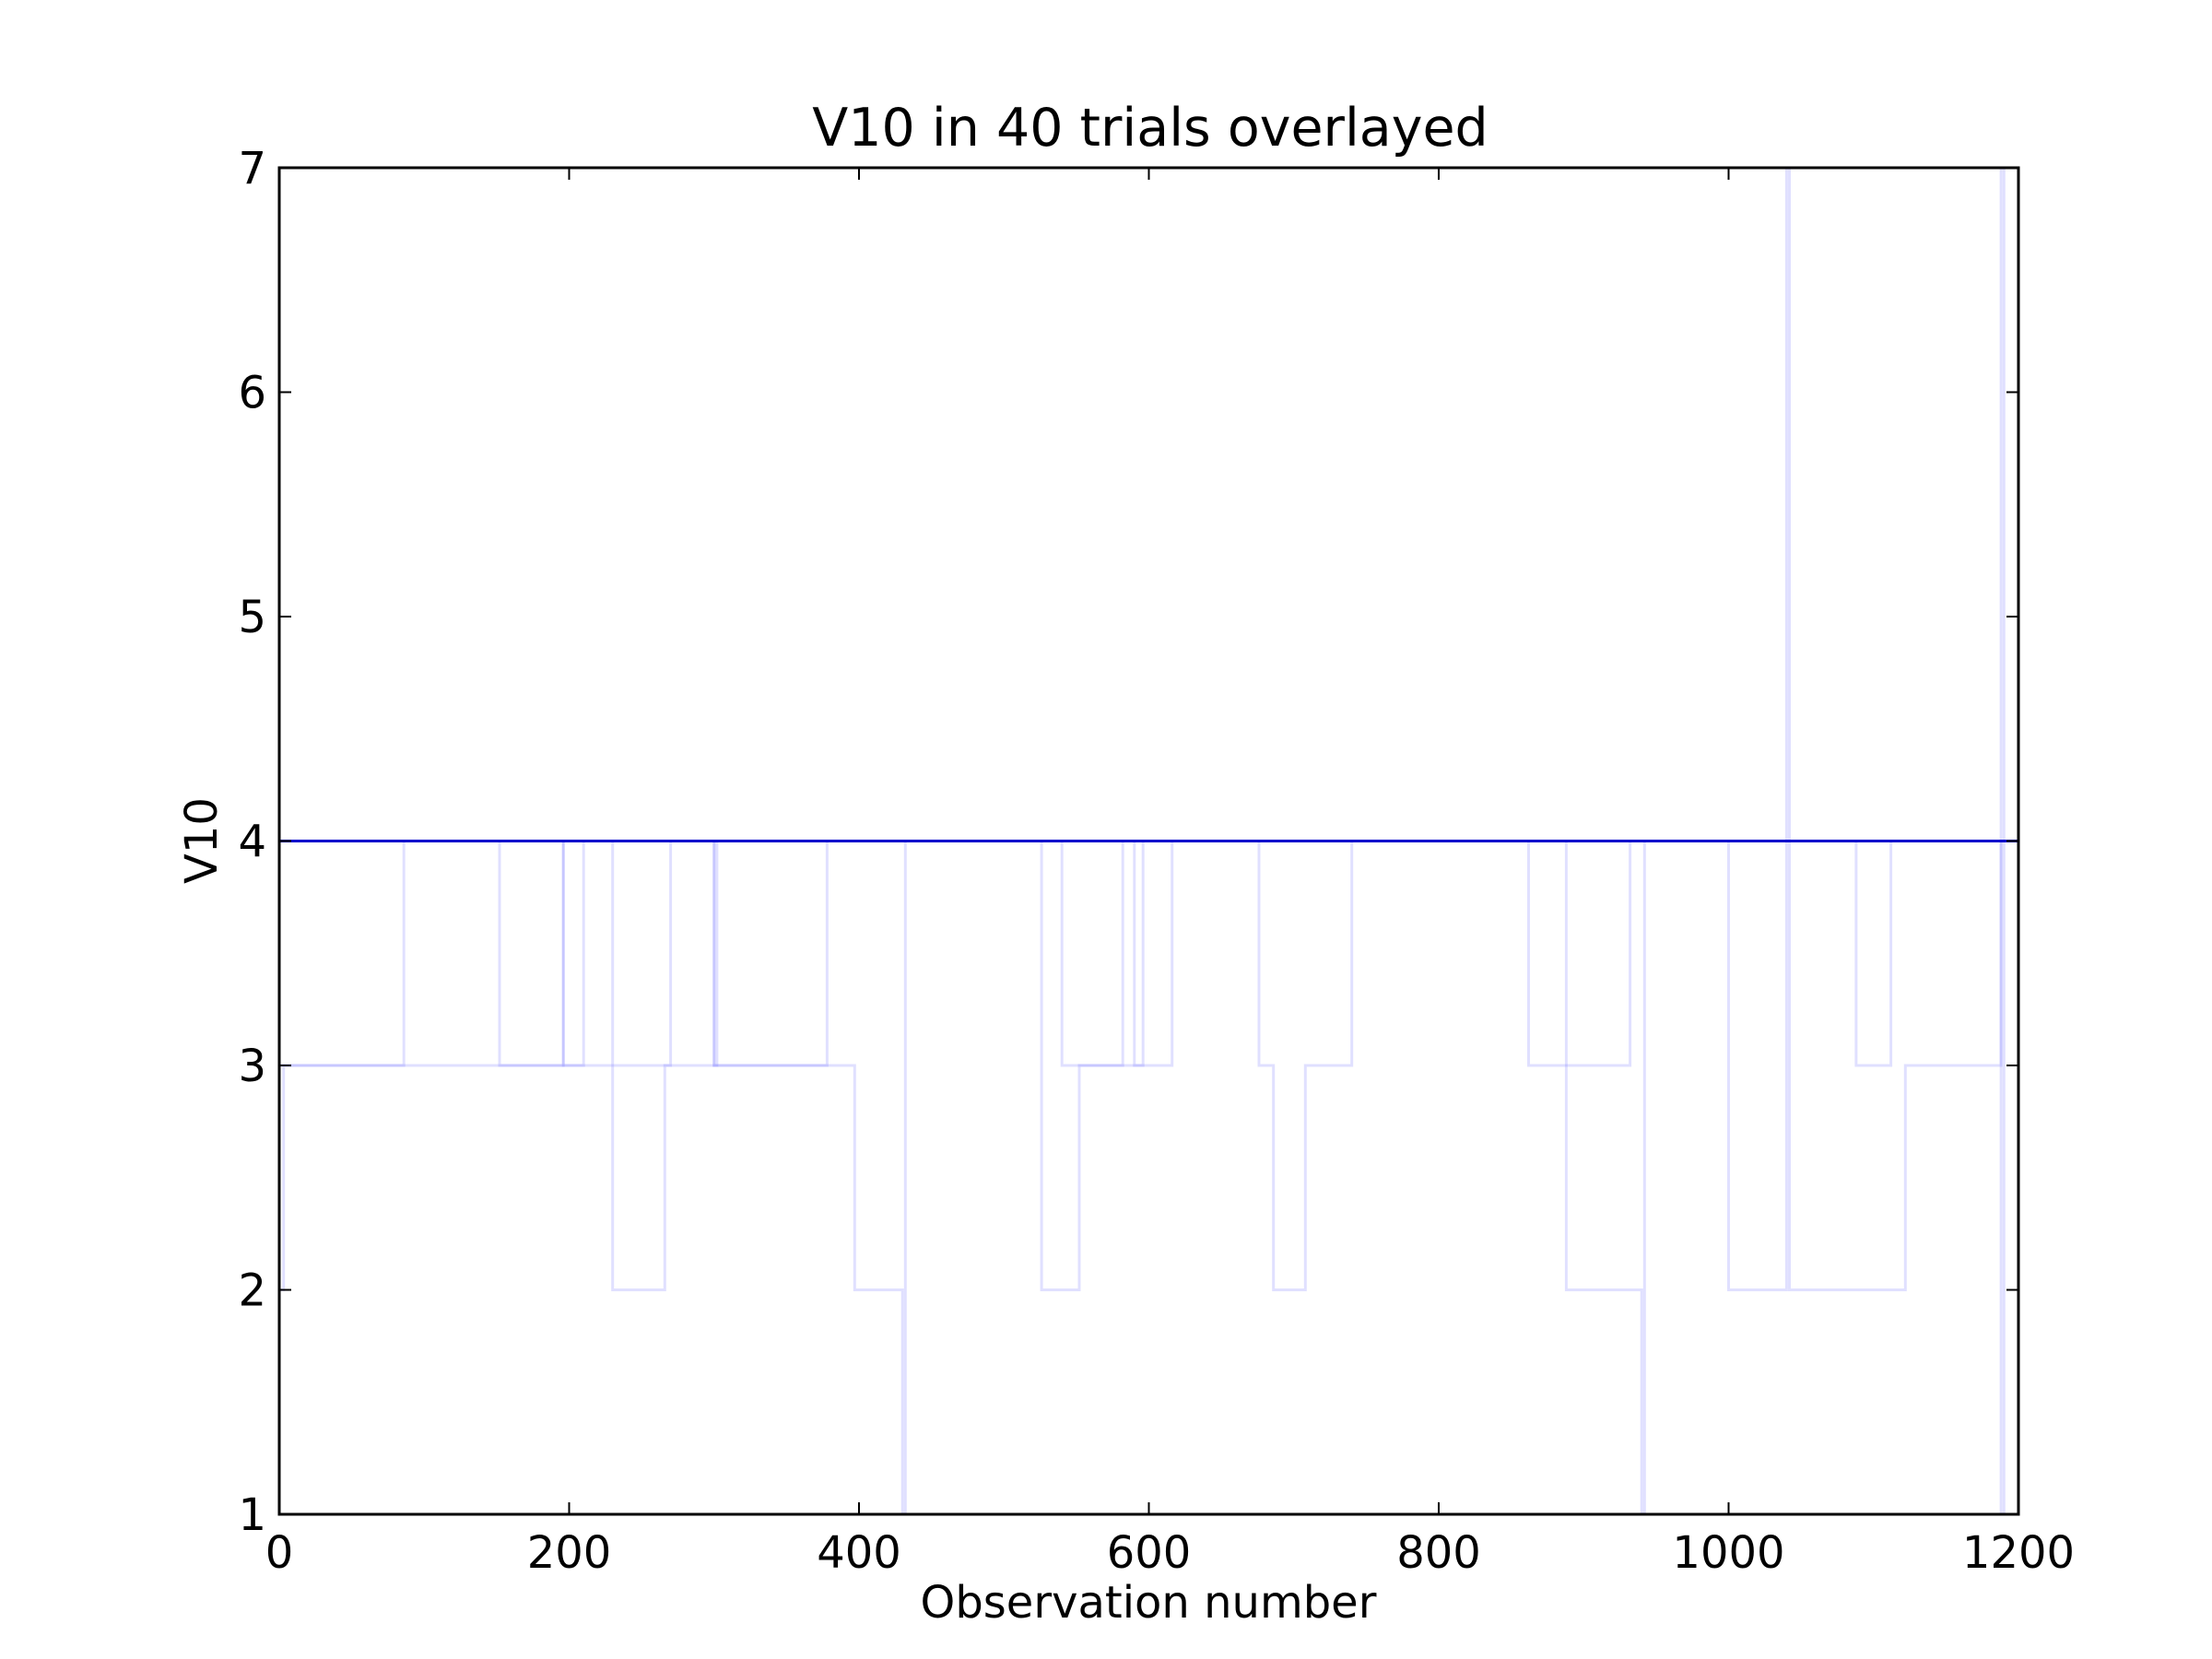  I want to click on x-axis-label: Observation number, so click(1149, 1603).